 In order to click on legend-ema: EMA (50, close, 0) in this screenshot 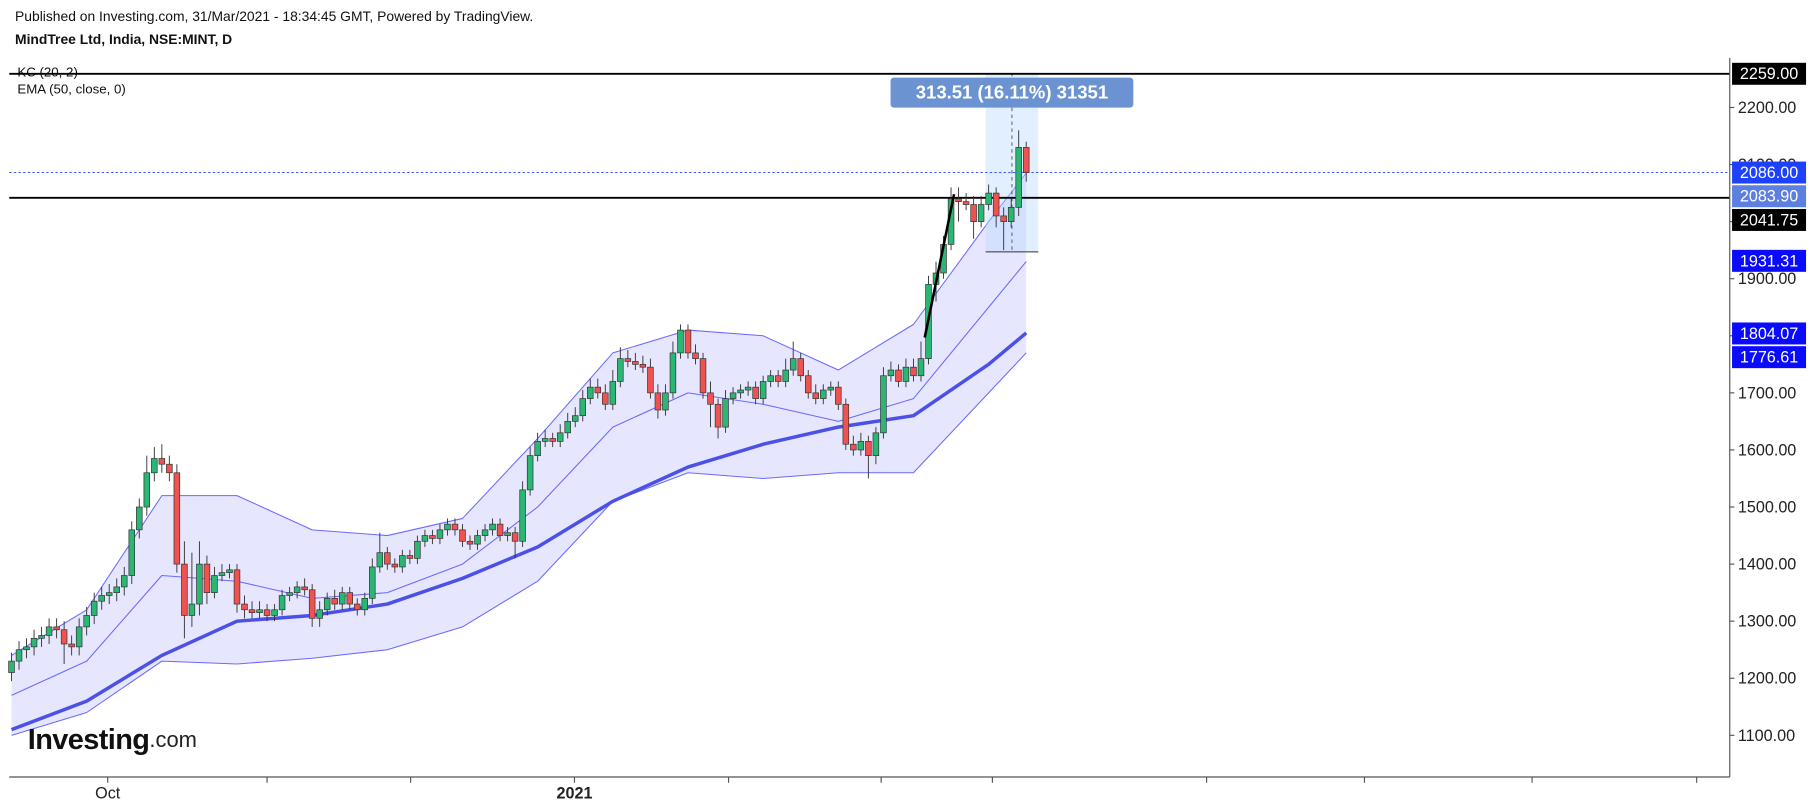, I will do `click(71, 89)`.